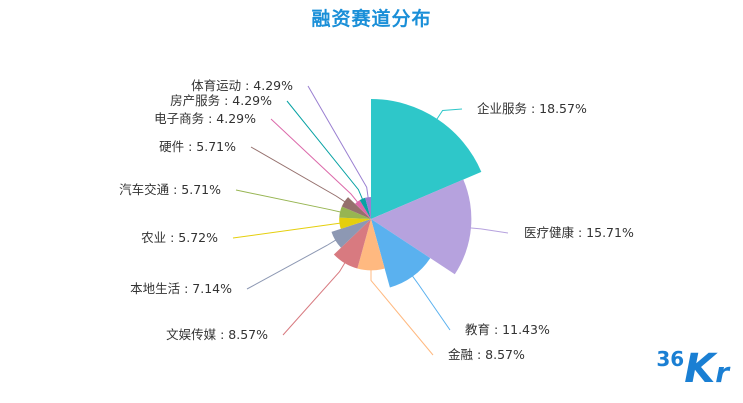 This screenshot has height=403, width=743. I want to click on logo-prefix: 36, so click(670, 359).